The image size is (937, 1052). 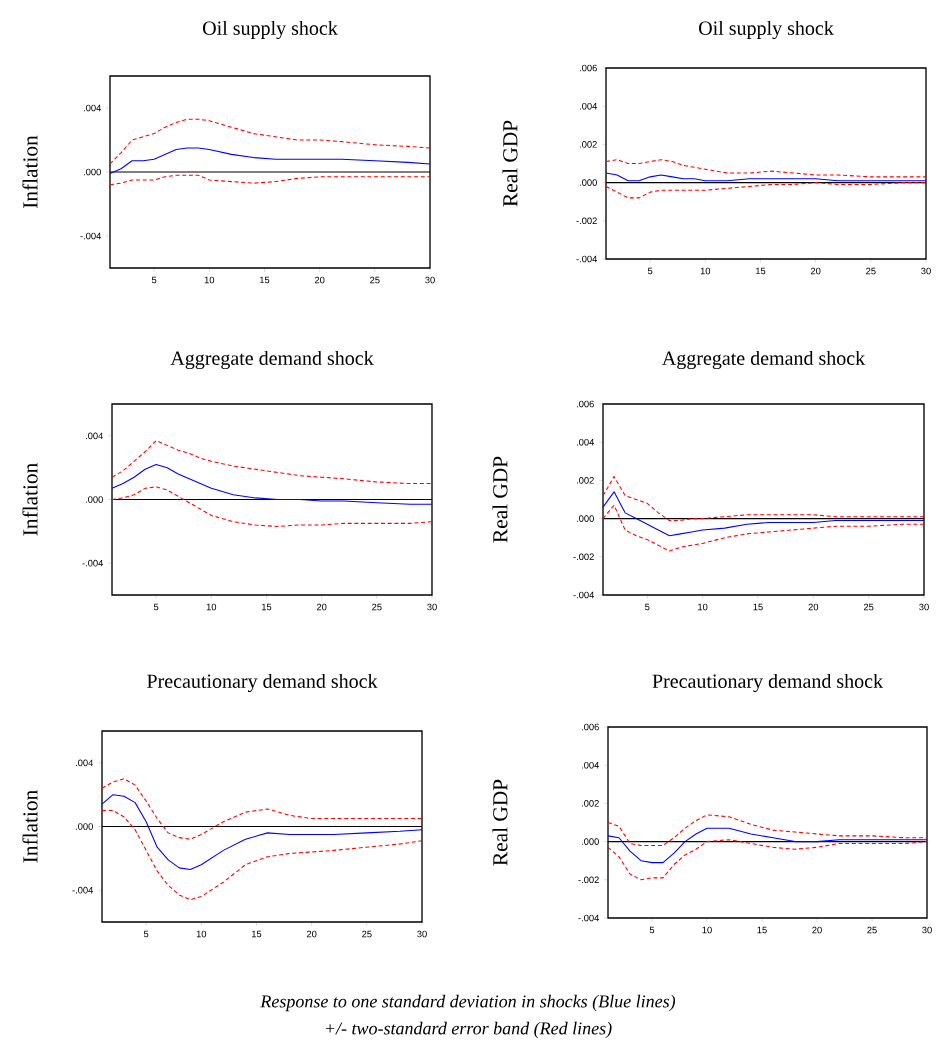 What do you see at coordinates (763, 528) in the screenshot?
I see `line-series` at bounding box center [763, 528].